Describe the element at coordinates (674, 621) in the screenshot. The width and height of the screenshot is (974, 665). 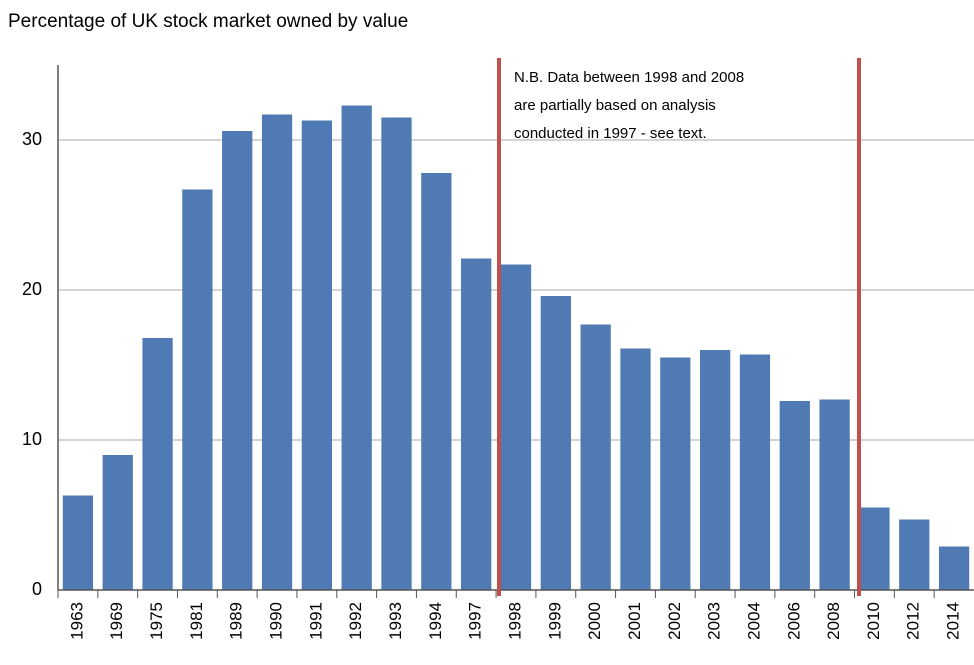
I see `x-tick-label: 2002` at that location.